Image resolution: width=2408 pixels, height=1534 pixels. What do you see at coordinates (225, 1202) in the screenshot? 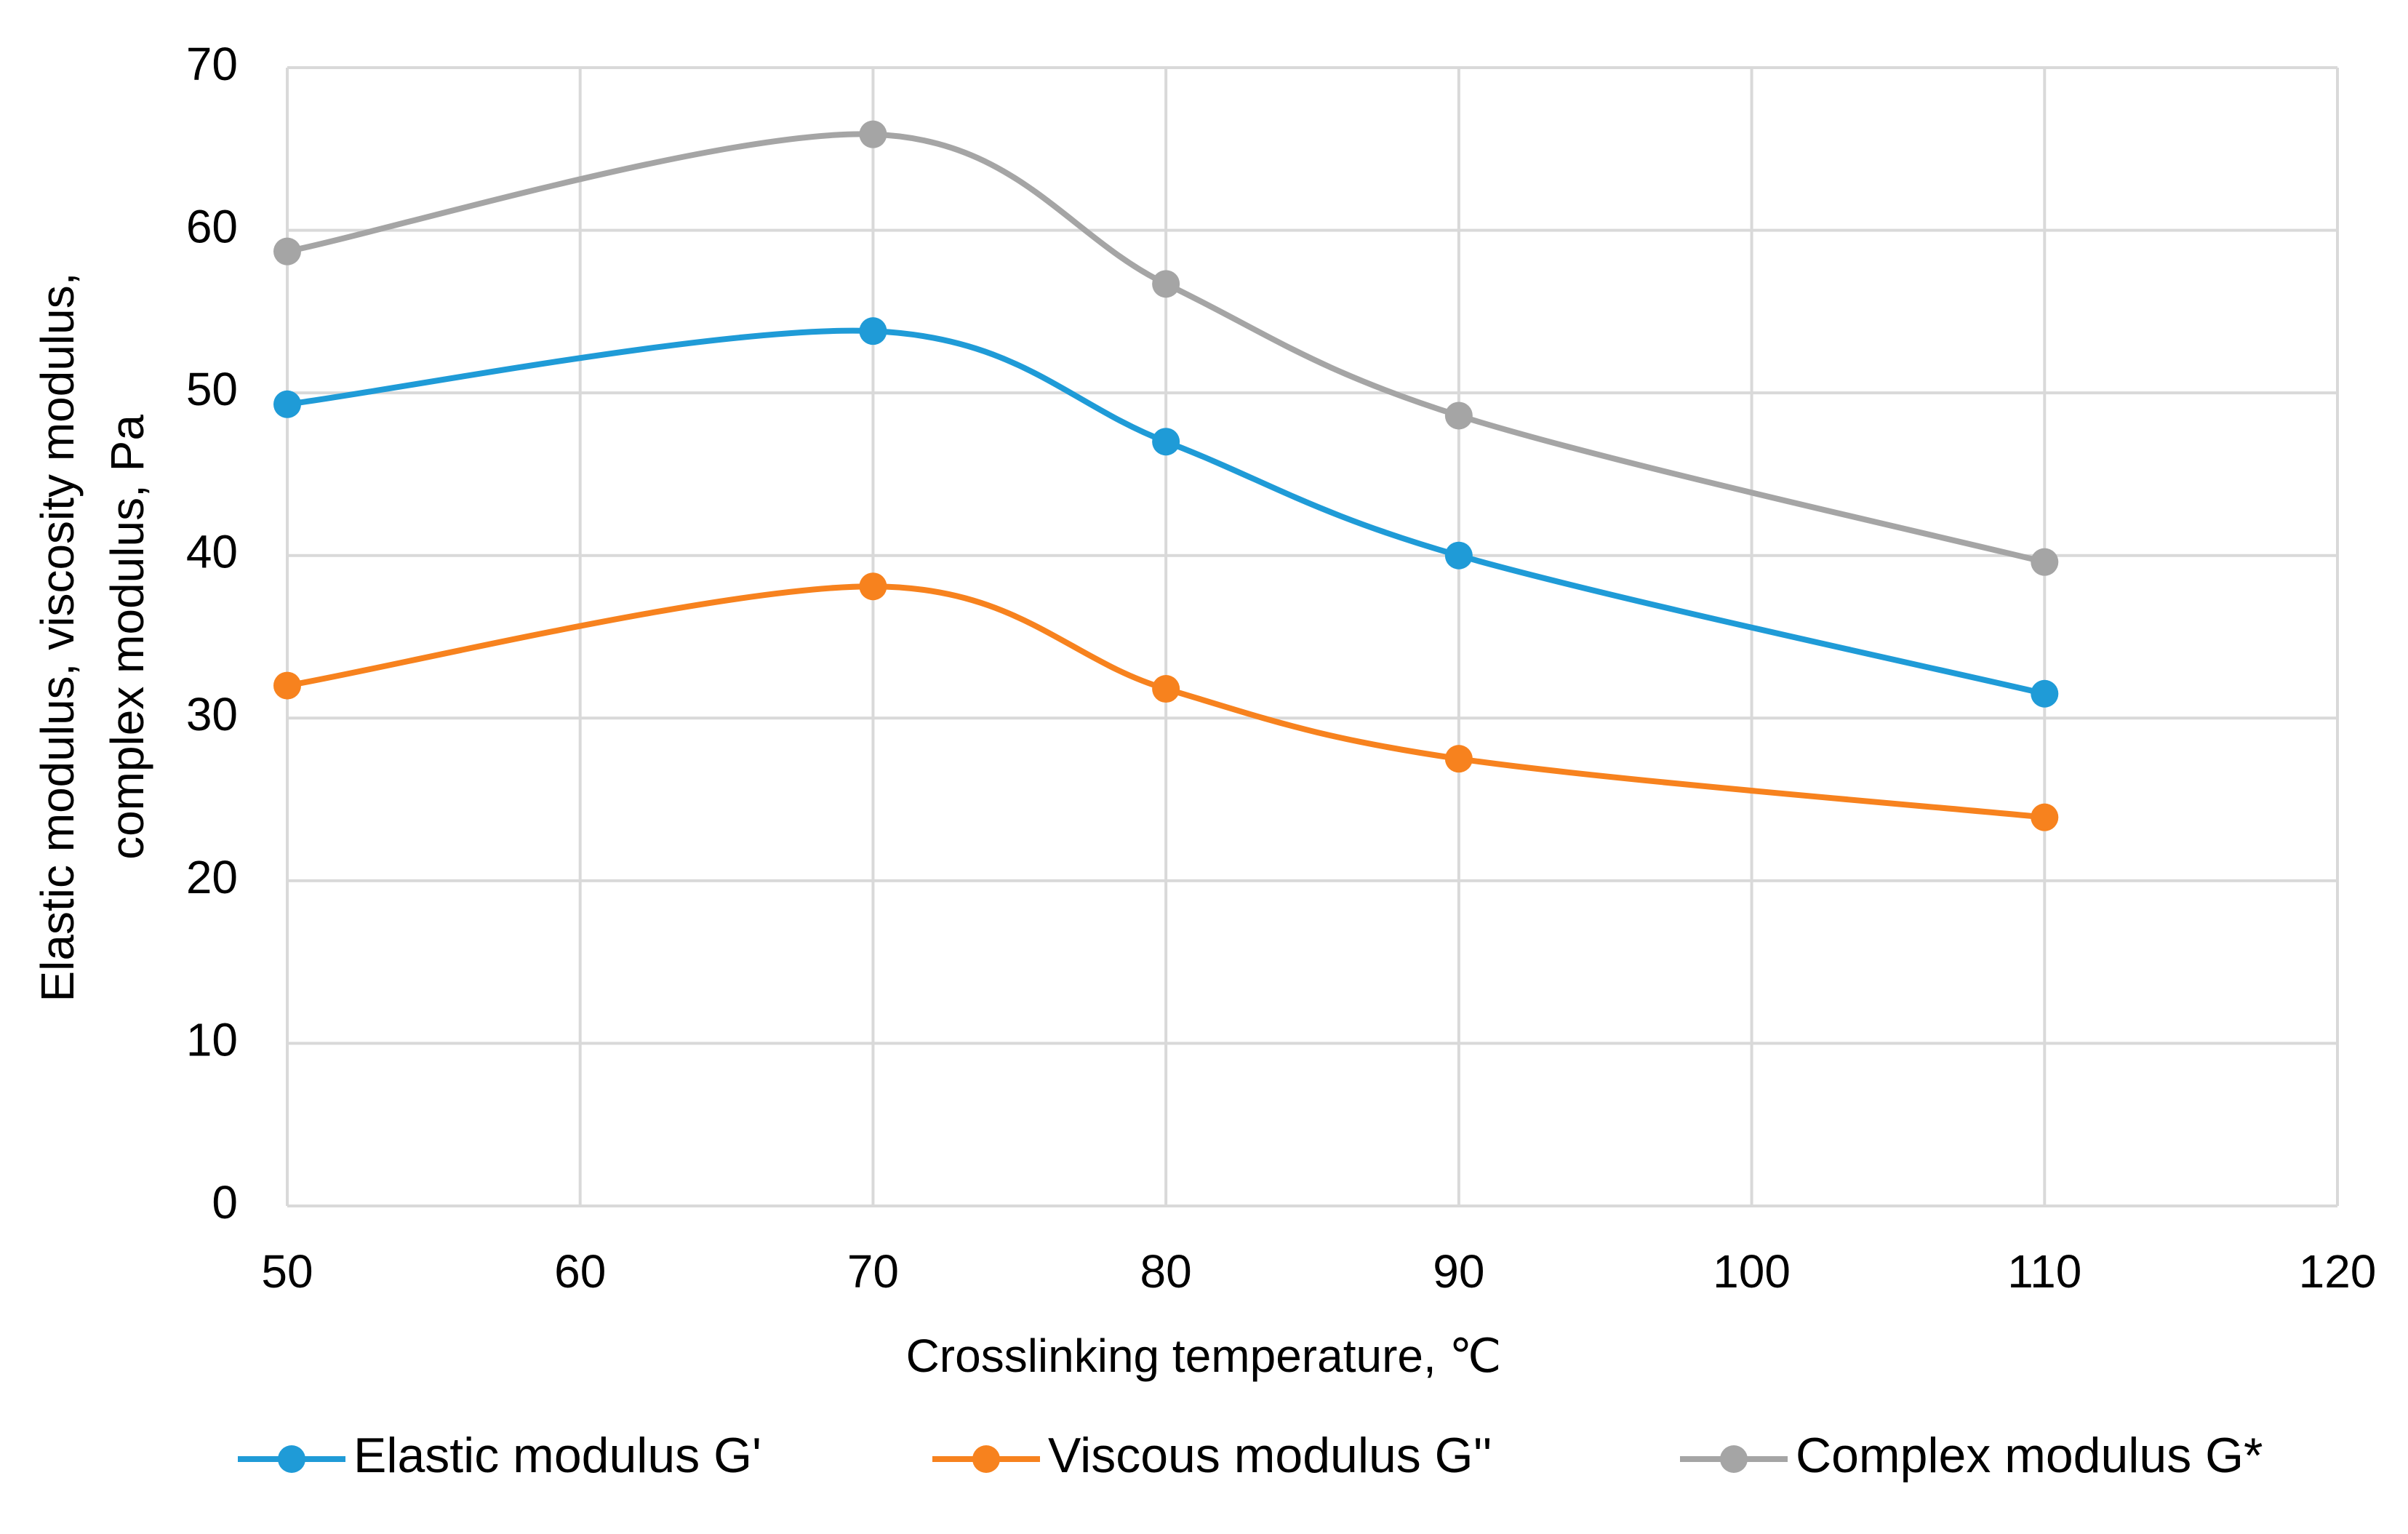
I see `y-tick-label: 0` at bounding box center [225, 1202].